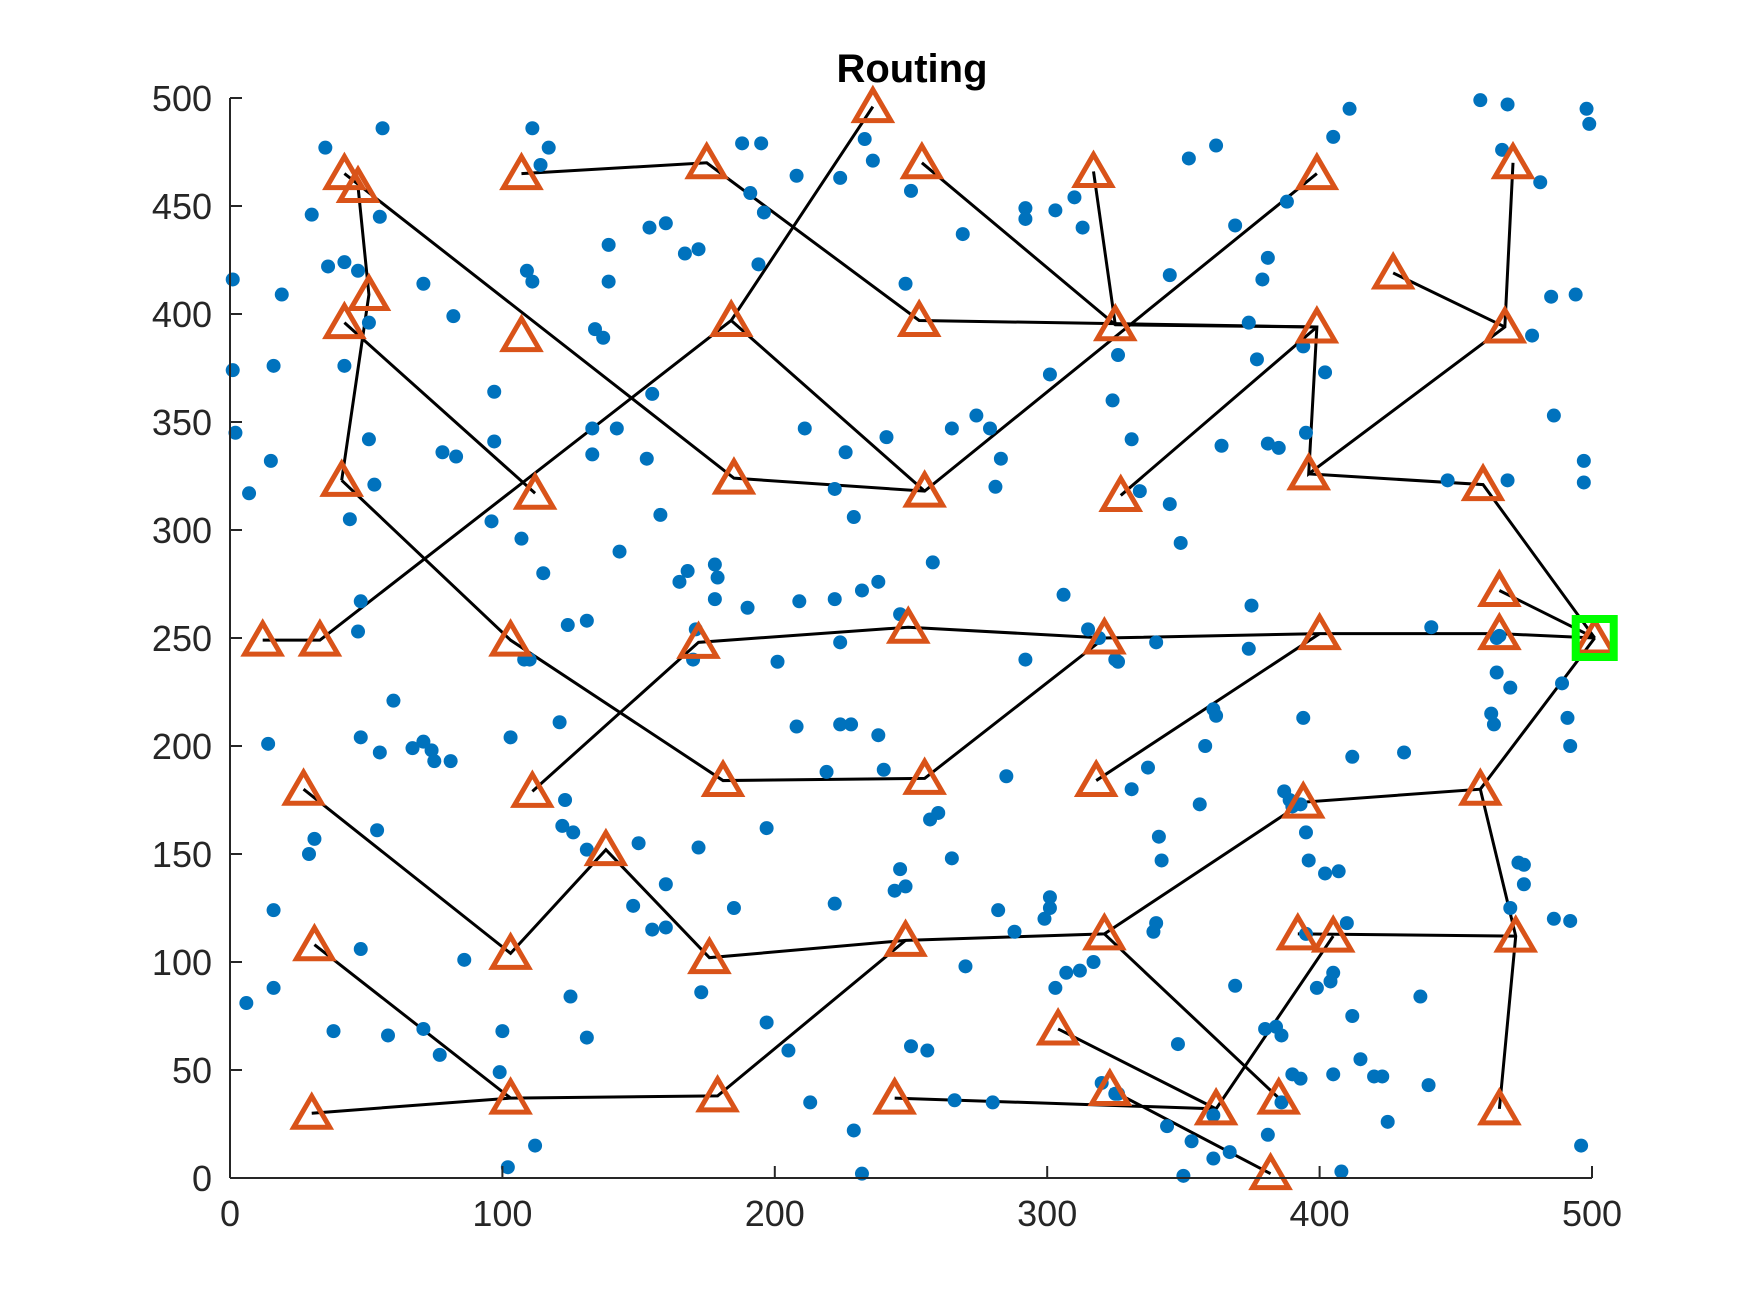  Describe the element at coordinates (182, 746) in the screenshot. I see `y-tick-label-4: 200` at that location.